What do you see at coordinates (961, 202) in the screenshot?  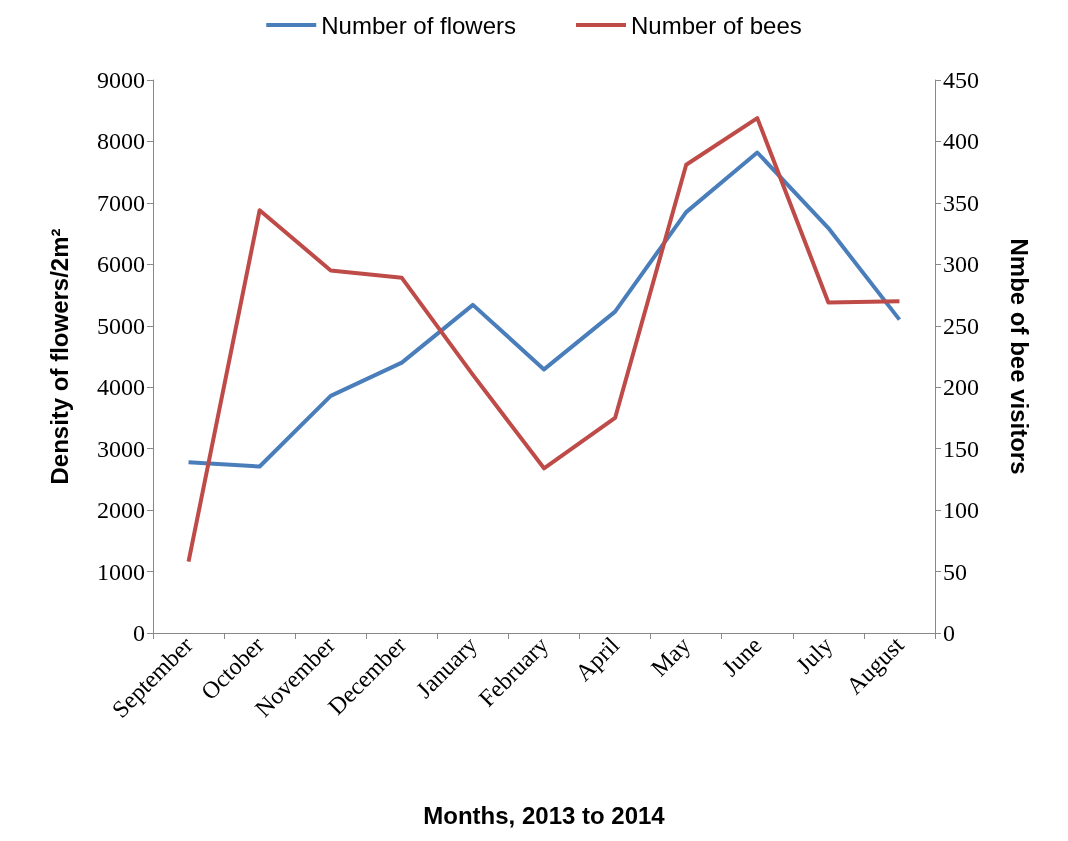 I see `y2-tick-label: 350` at bounding box center [961, 202].